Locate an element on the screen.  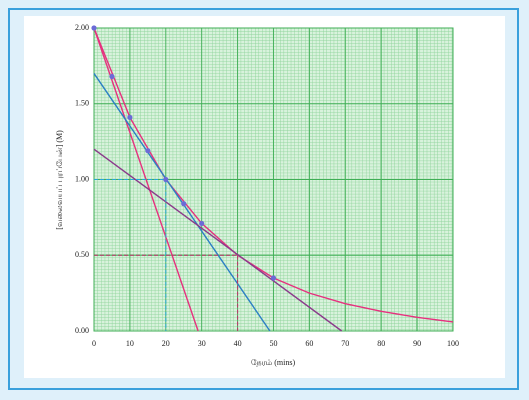
y-tick-label: 1.50 is located at coordinates (82, 103).